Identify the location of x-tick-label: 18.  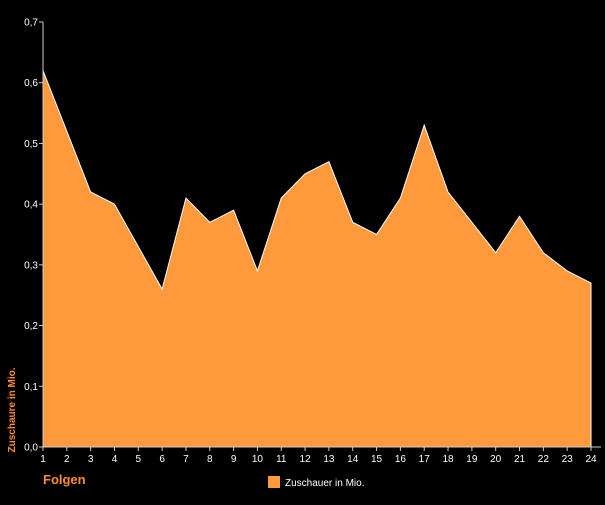
(448, 459).